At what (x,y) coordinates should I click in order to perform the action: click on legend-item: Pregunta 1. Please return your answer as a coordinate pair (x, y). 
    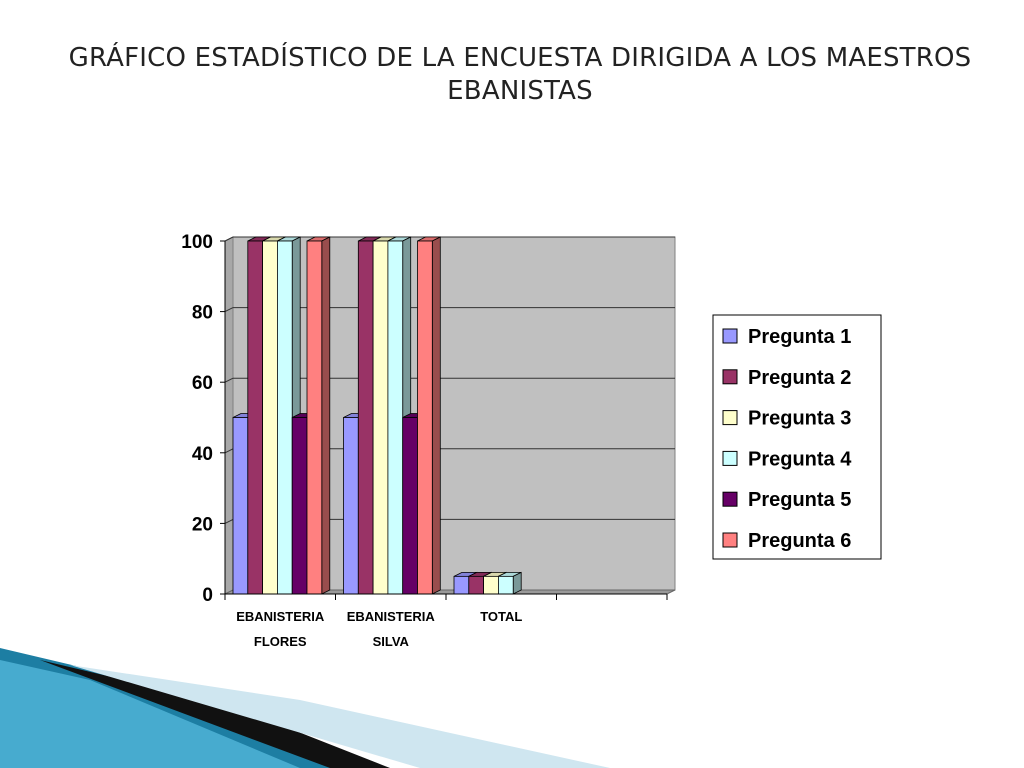
    Looking at the image, I should click on (786, 337).